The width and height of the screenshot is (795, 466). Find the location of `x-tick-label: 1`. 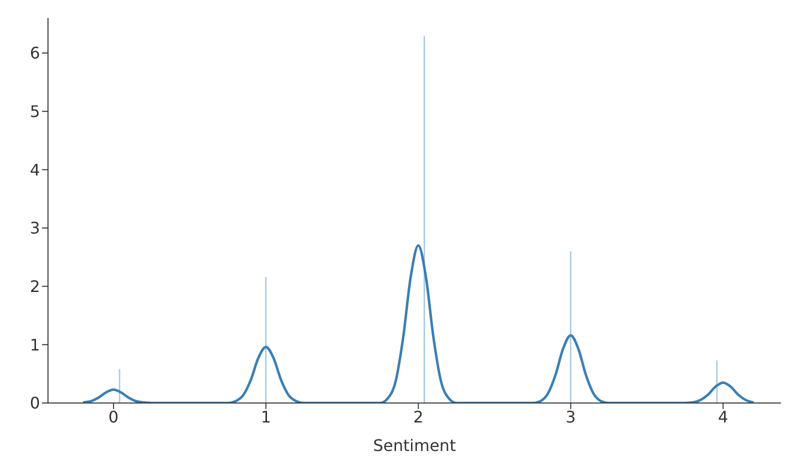

x-tick-label: 1 is located at coordinates (266, 416).